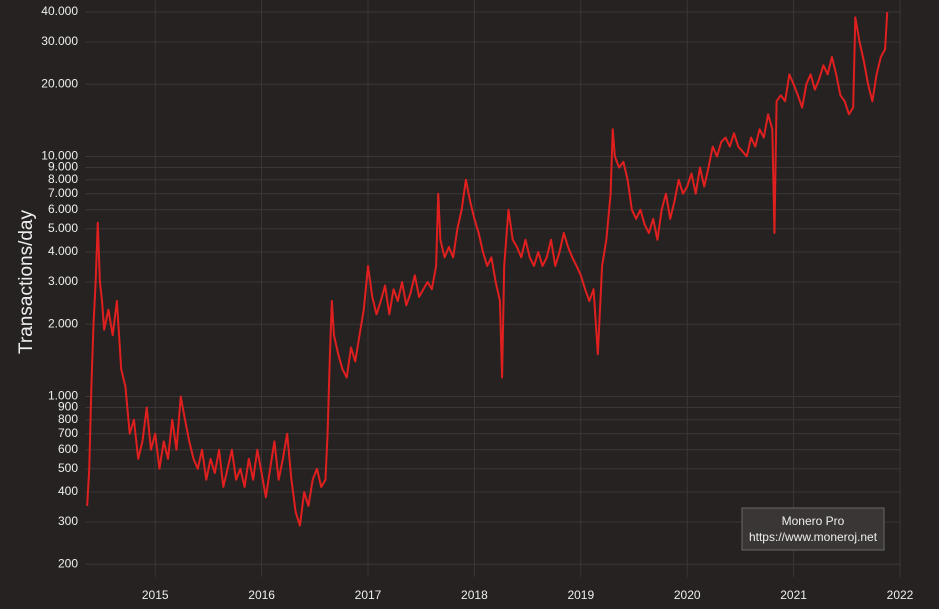 The height and width of the screenshot is (609, 939). I want to click on y-tick-label: 400, so click(68, 491).